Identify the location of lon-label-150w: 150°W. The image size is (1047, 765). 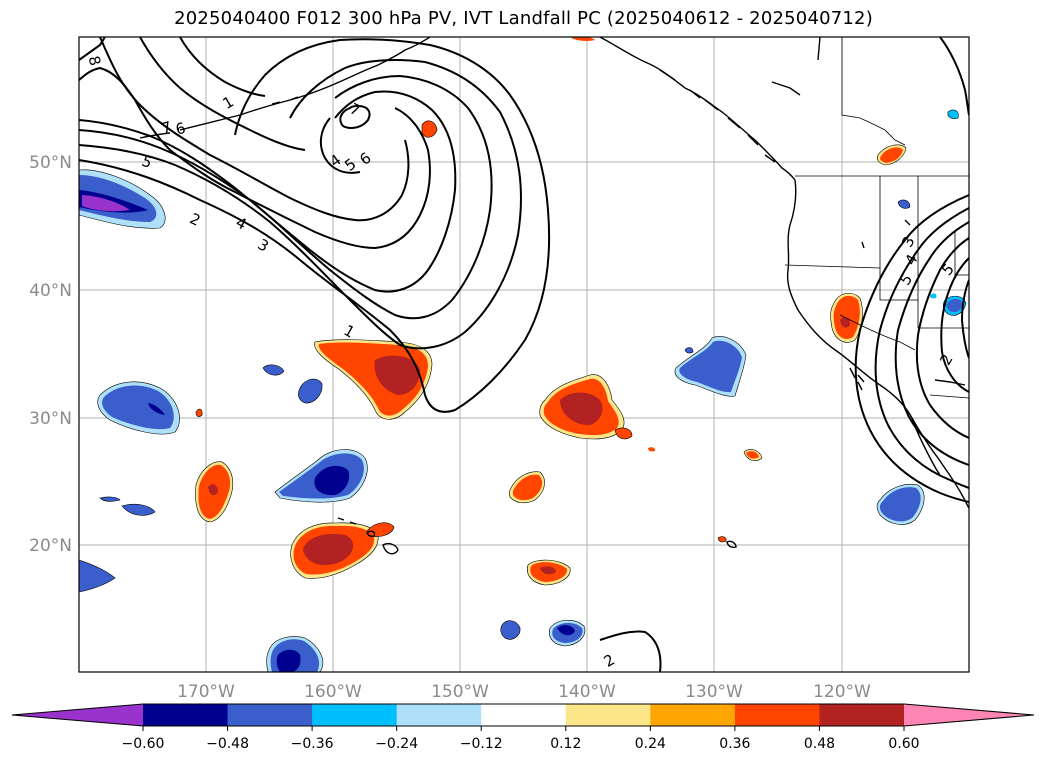
(460, 692).